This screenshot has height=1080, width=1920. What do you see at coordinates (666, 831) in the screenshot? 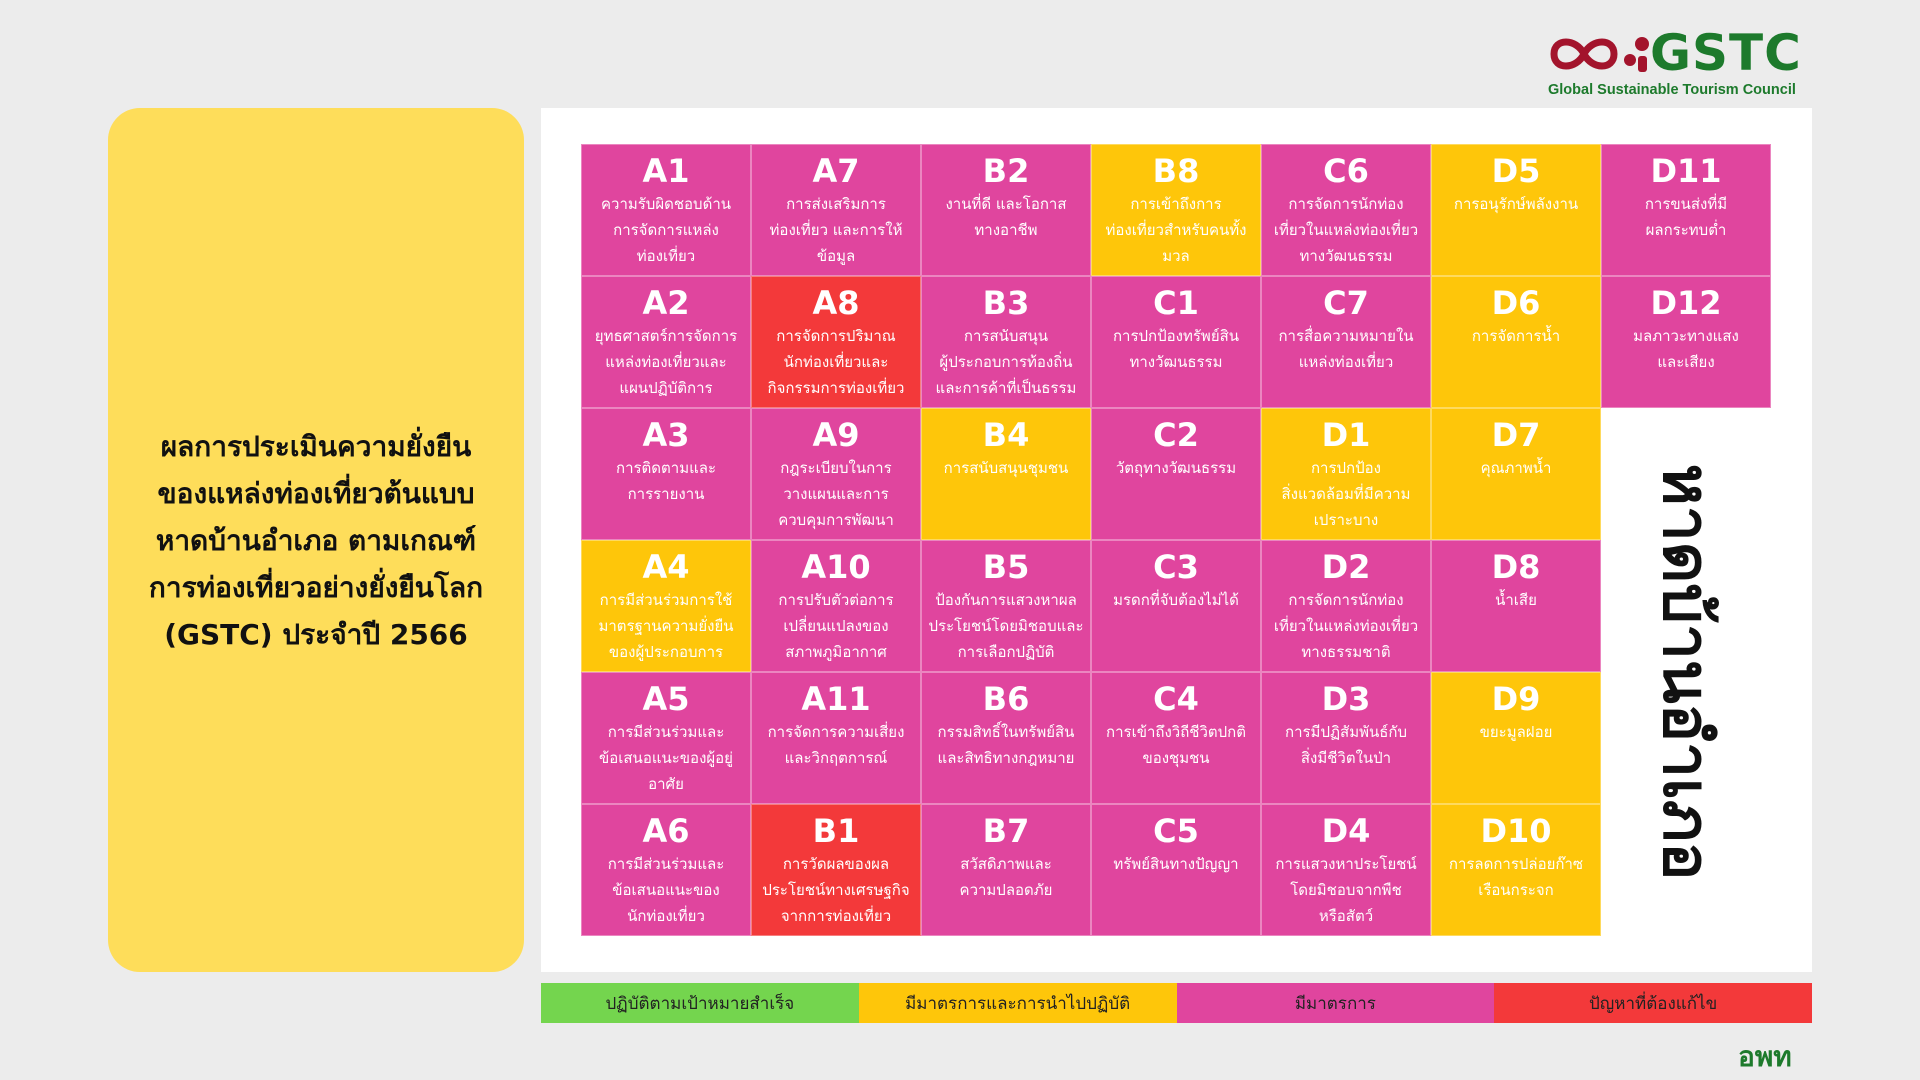
I see `criterion-code: A6` at bounding box center [666, 831].